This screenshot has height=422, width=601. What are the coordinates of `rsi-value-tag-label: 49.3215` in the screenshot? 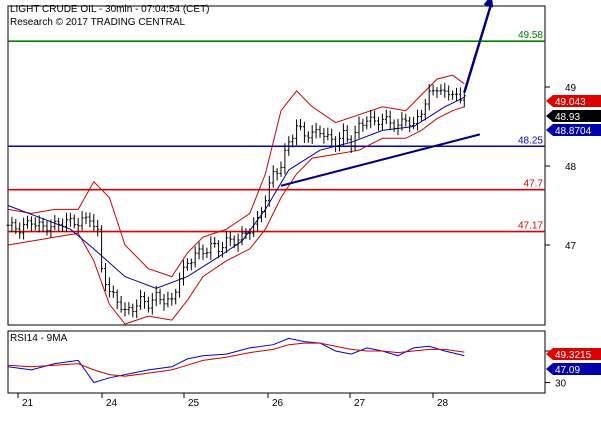 It's located at (573, 355).